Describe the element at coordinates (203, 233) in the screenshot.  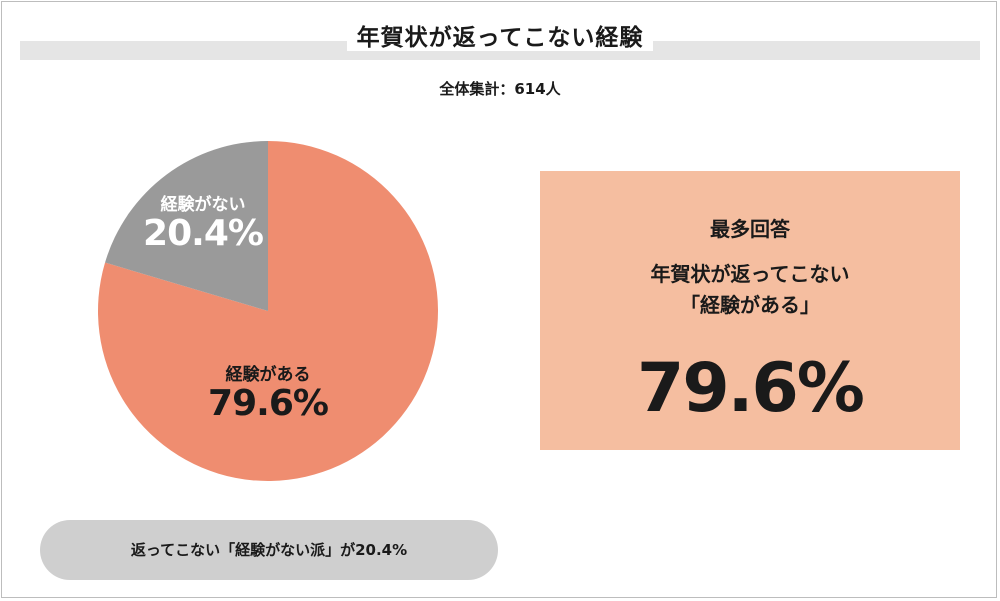
I see `slice-percent-no: 20.4%` at that location.